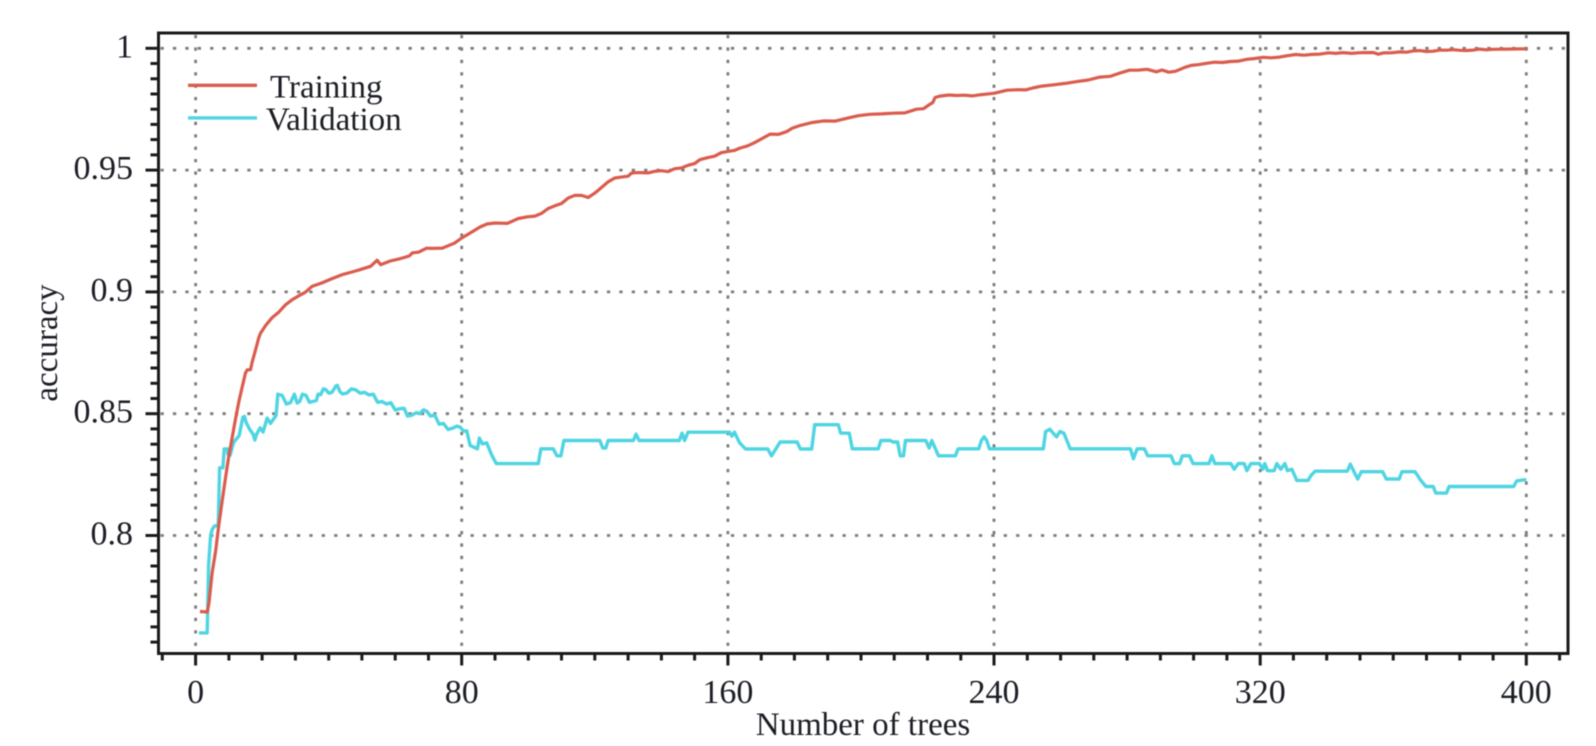  Describe the element at coordinates (112, 534) in the screenshot. I see `svg-text: 0.8` at that location.